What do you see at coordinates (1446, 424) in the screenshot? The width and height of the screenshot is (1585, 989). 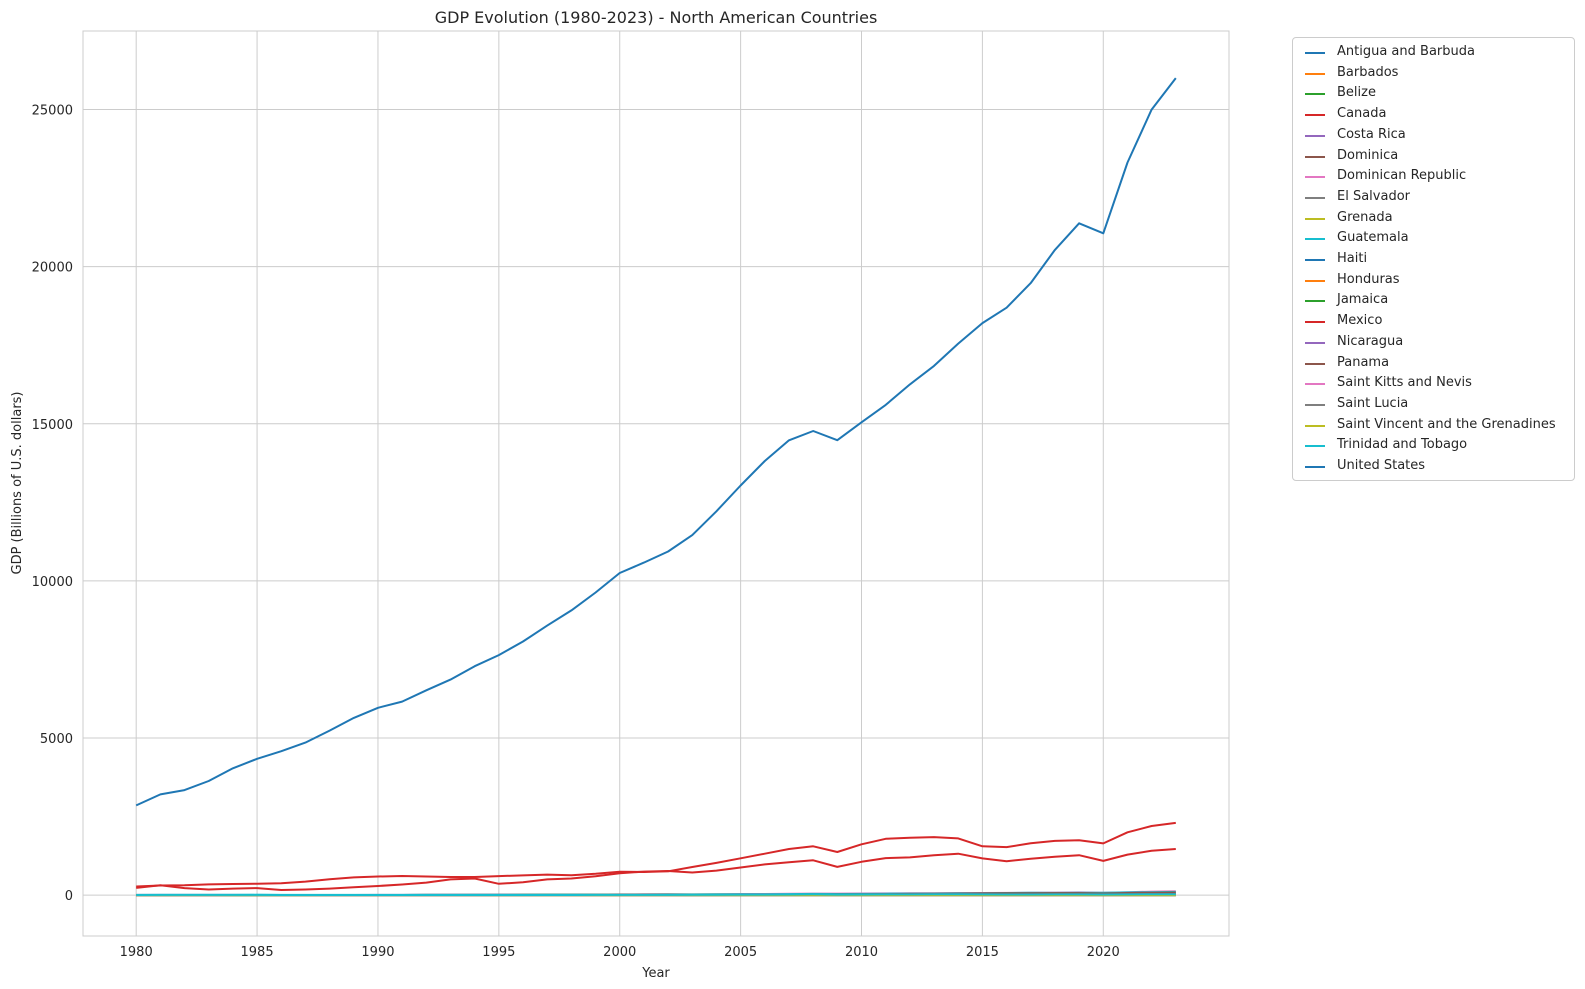 I see `legend-label: Saint Vincent and the Grenadines` at bounding box center [1446, 424].